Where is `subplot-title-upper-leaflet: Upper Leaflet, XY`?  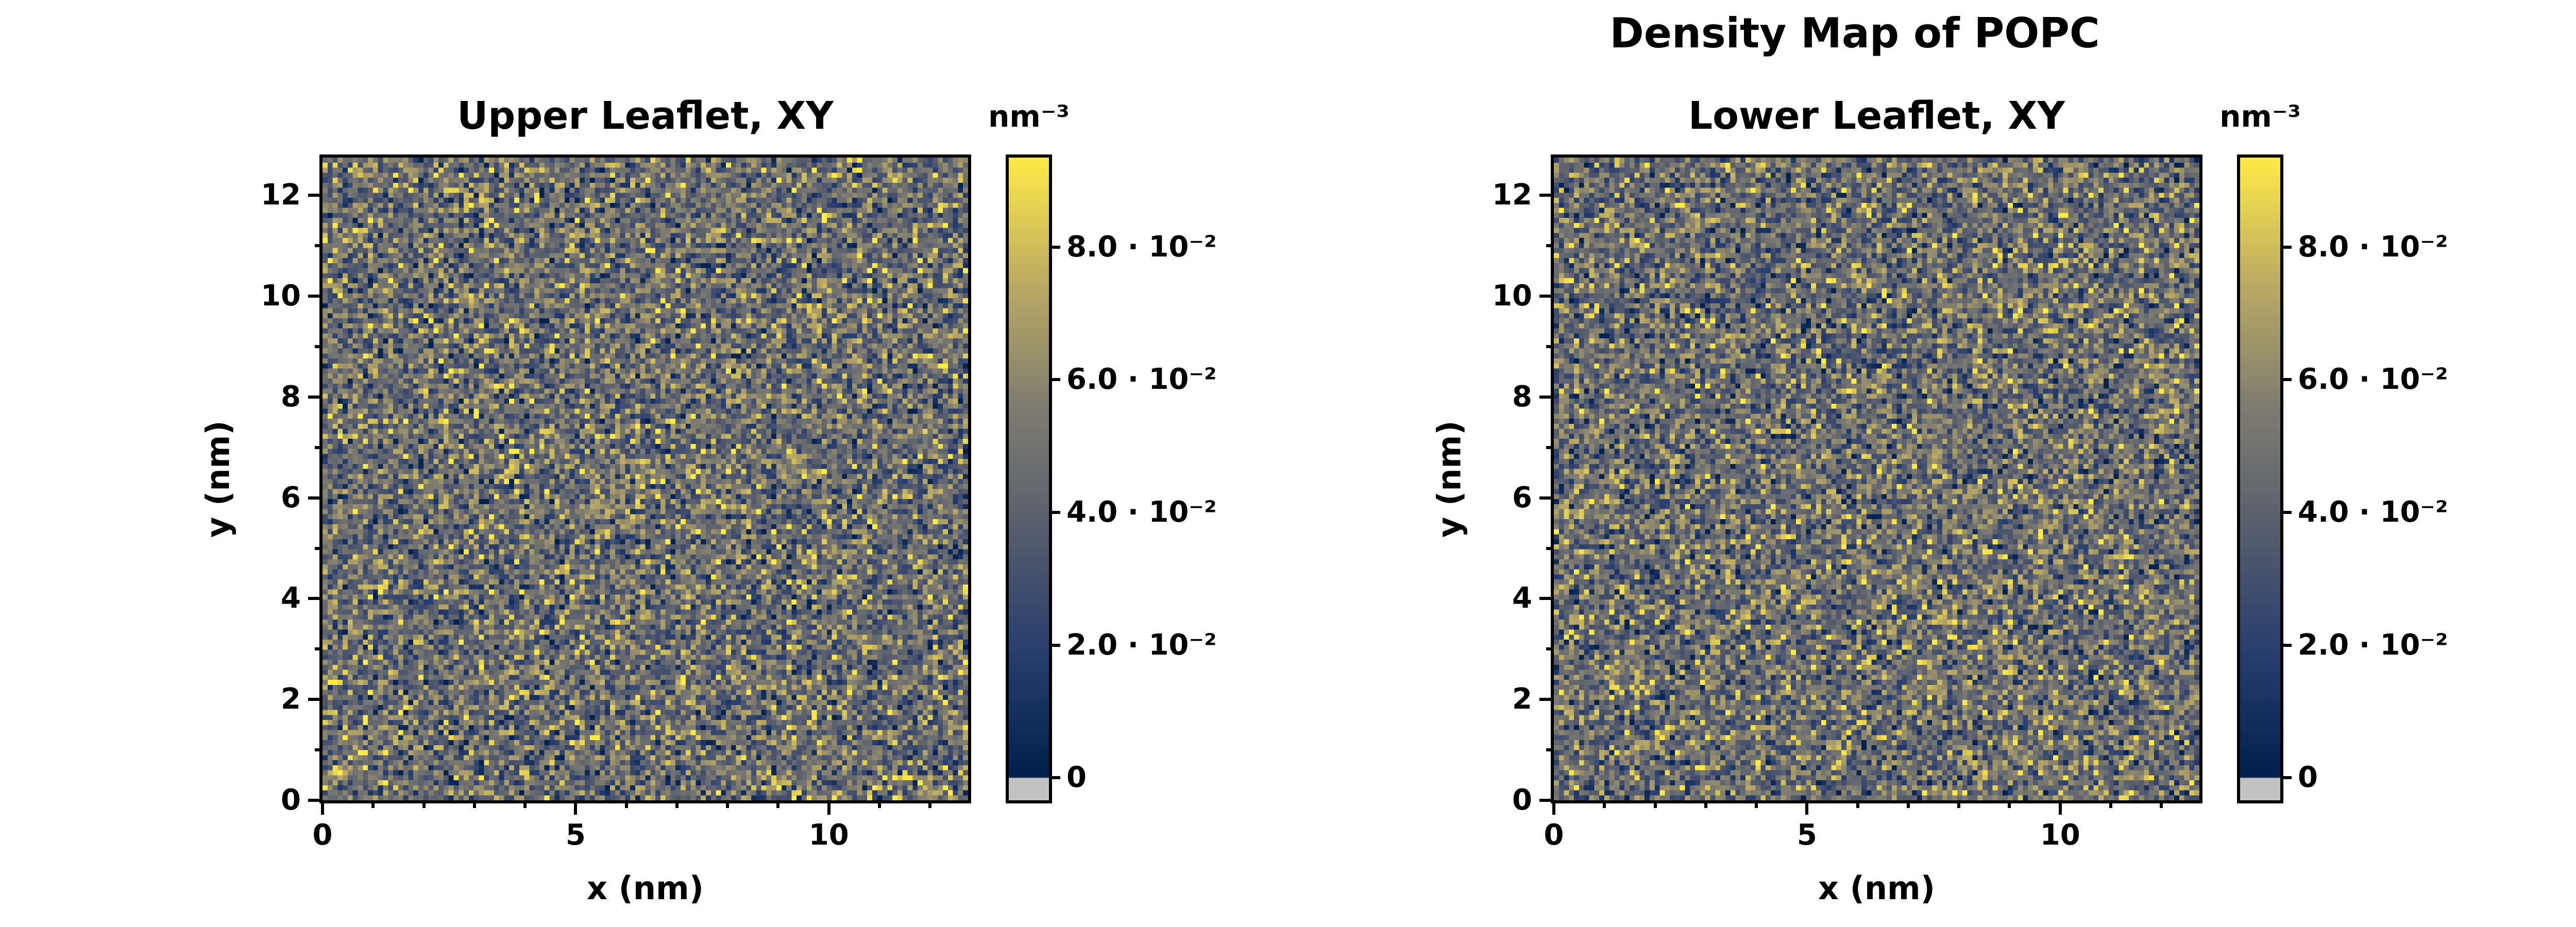
subplot-title-upper-leaflet: Upper Leaflet, XY is located at coordinates (645, 116).